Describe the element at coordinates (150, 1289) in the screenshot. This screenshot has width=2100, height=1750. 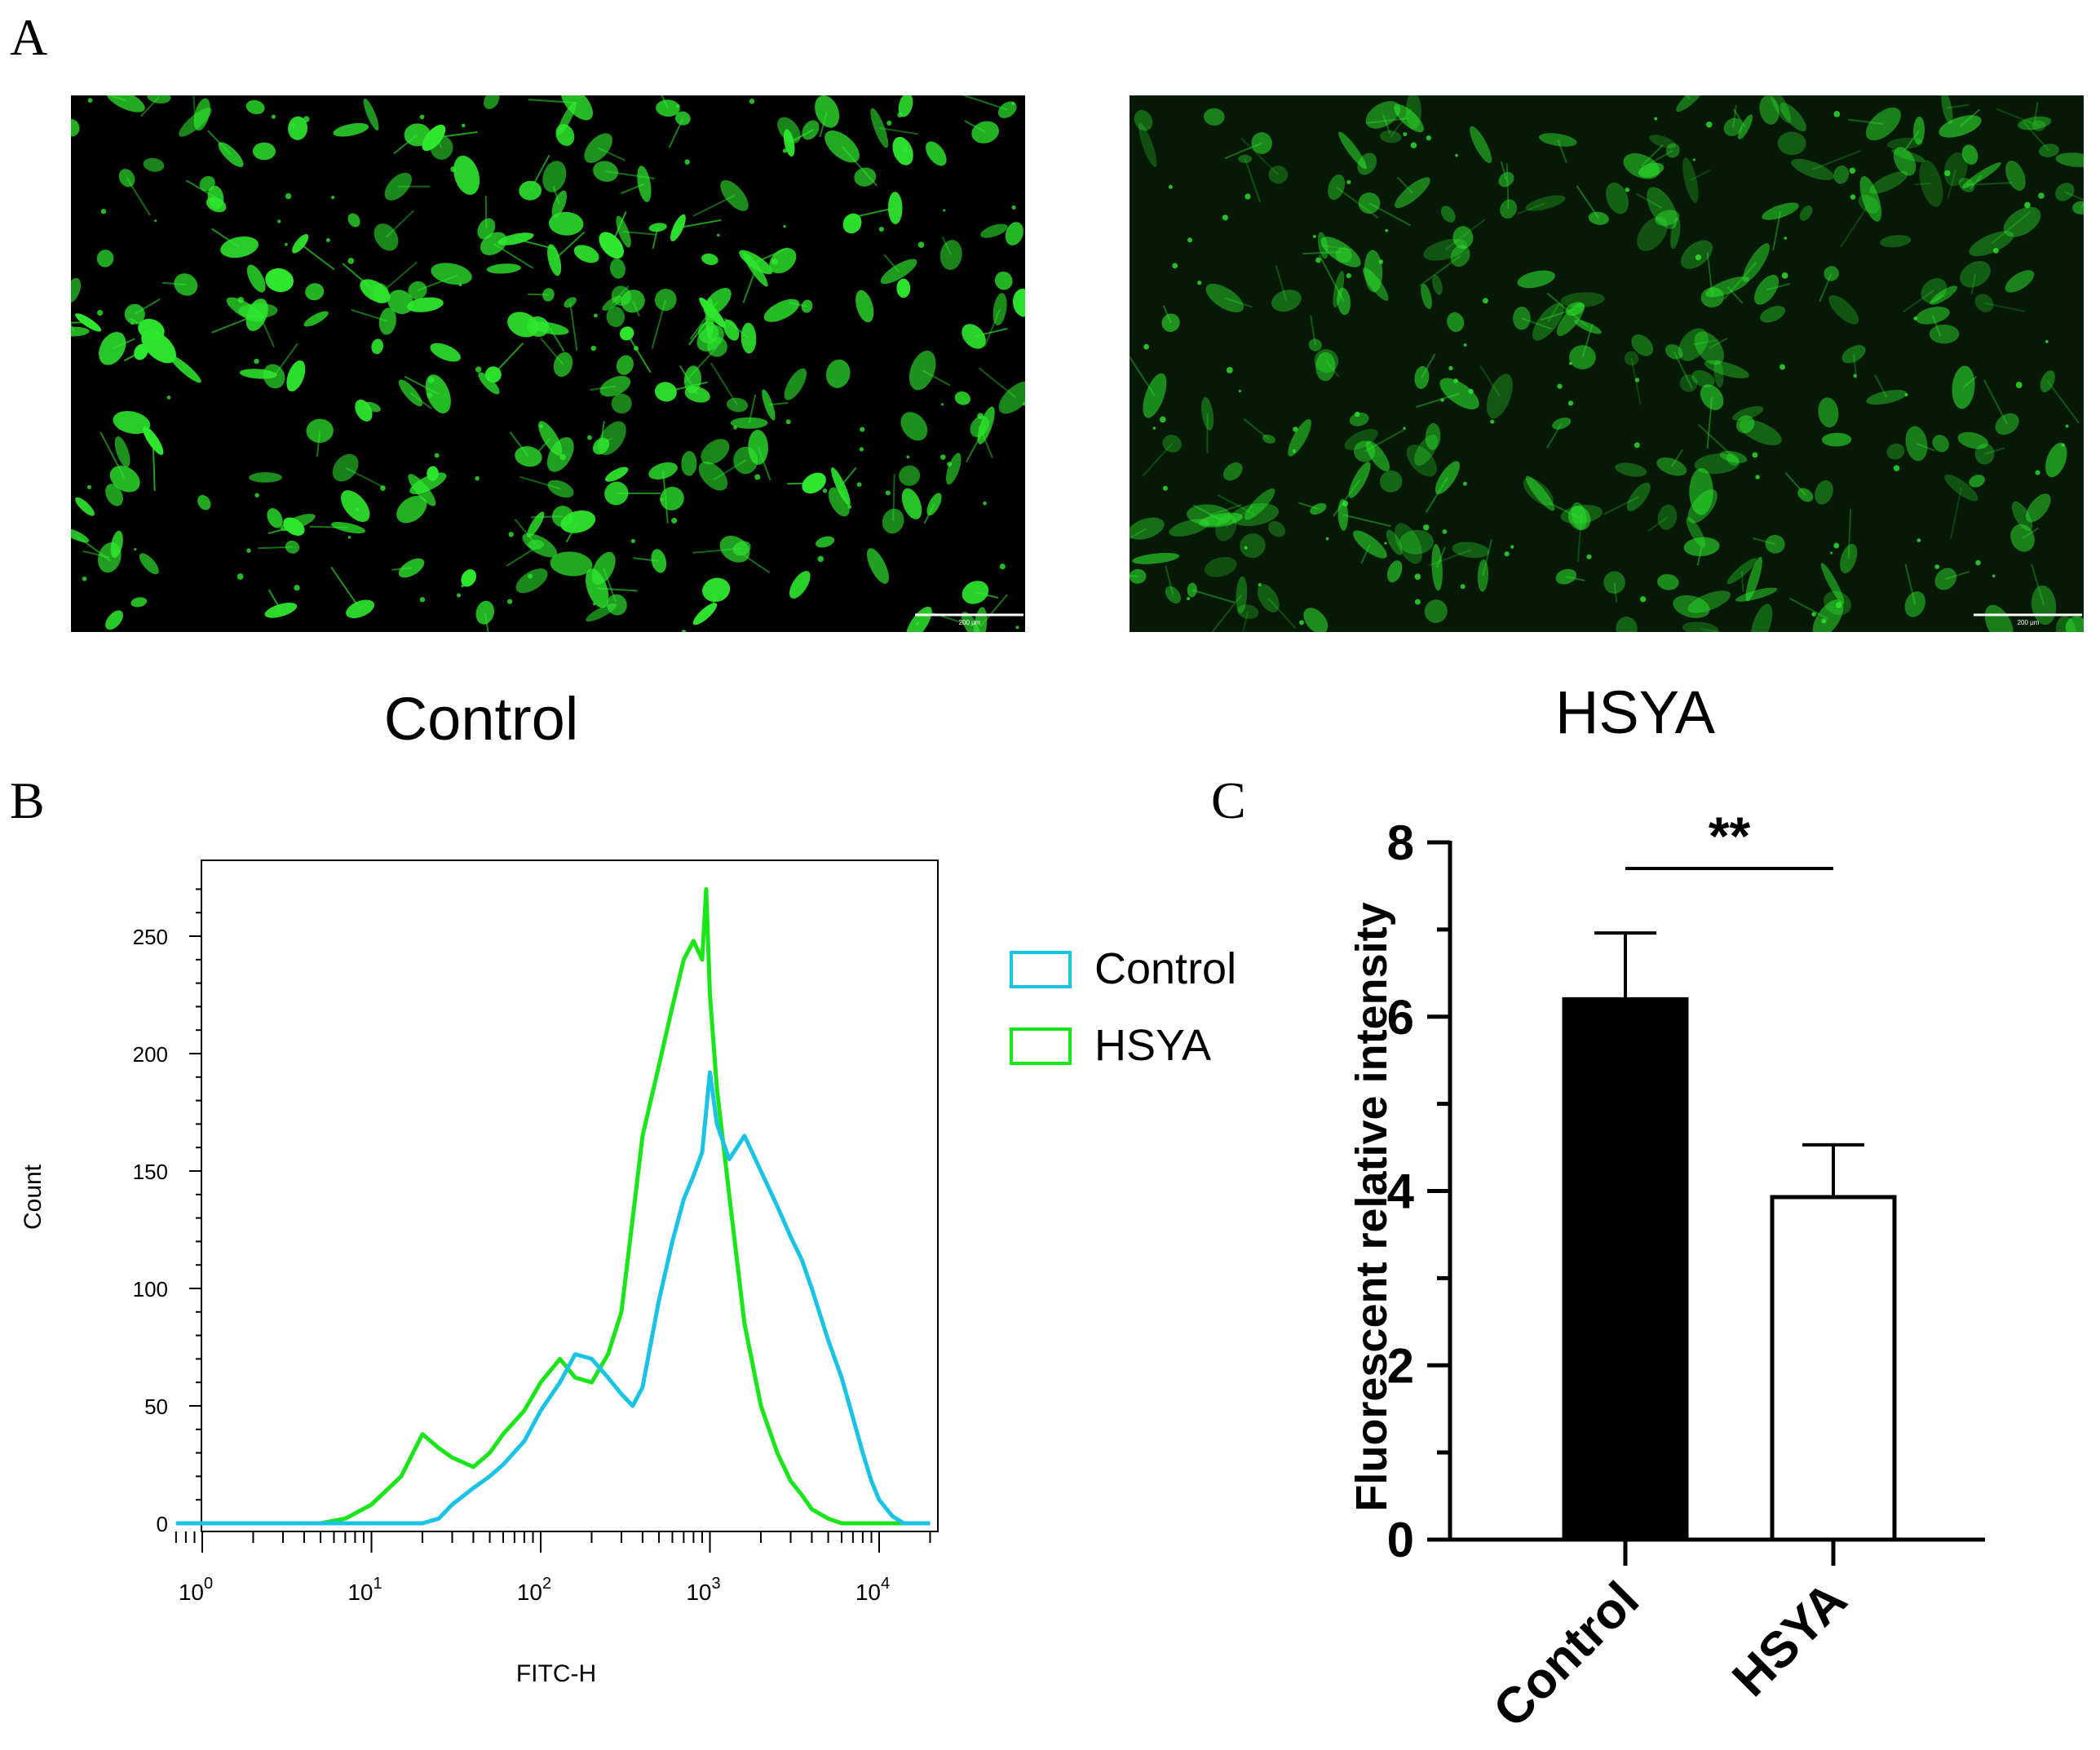
I see `y-tick-label: 100` at that location.